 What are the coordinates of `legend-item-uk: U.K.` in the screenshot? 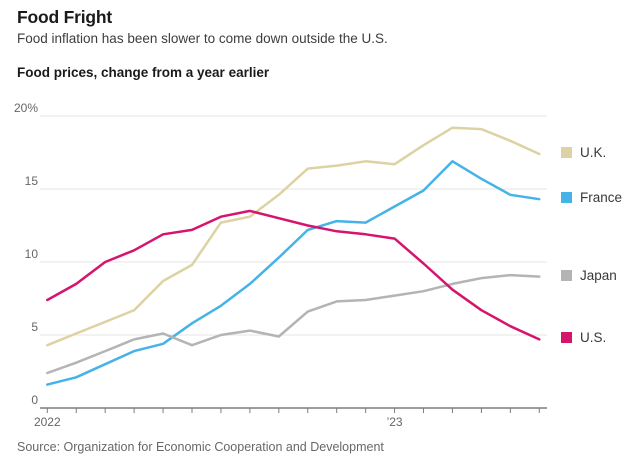 It's located at (583, 152).